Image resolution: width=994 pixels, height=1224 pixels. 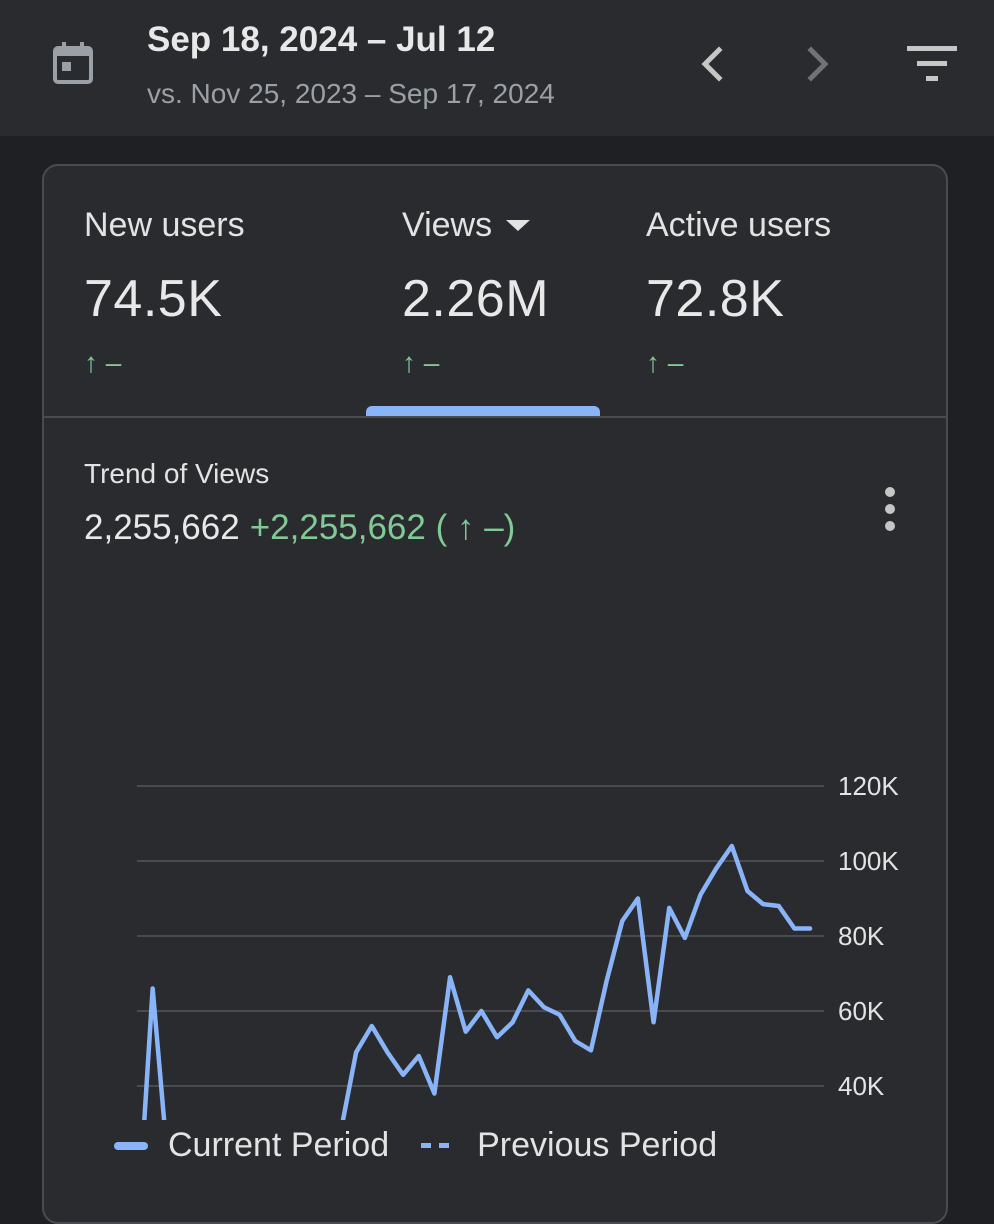 I want to click on legend-label: Current Period, so click(x=279, y=1145).